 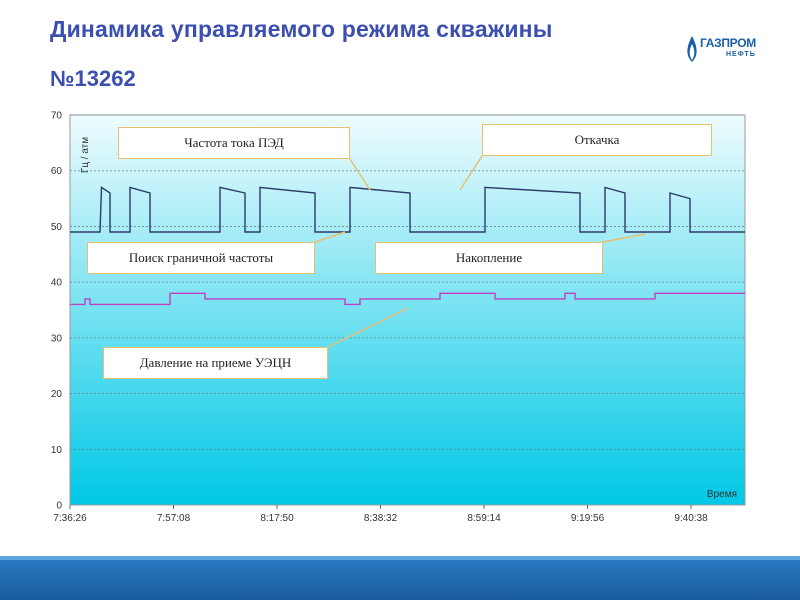 I want to click on x-tick-label: 7:57:08, so click(x=174, y=518).